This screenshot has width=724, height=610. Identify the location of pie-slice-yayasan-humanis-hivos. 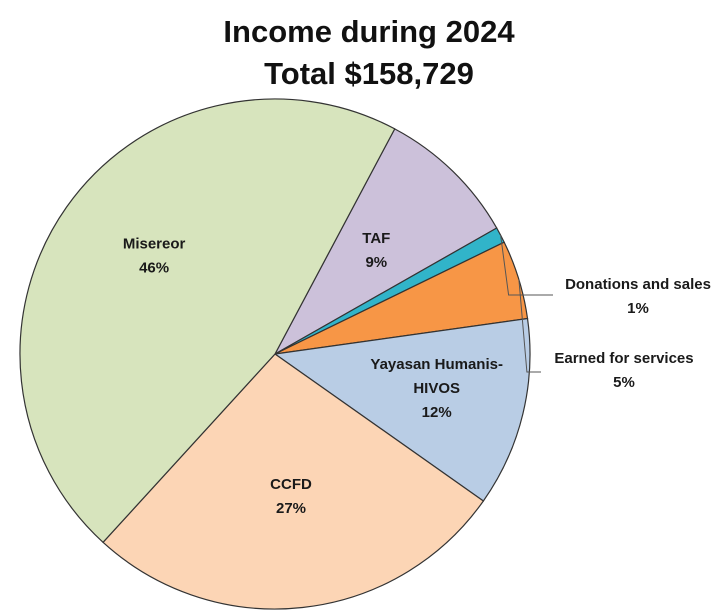
(402, 409).